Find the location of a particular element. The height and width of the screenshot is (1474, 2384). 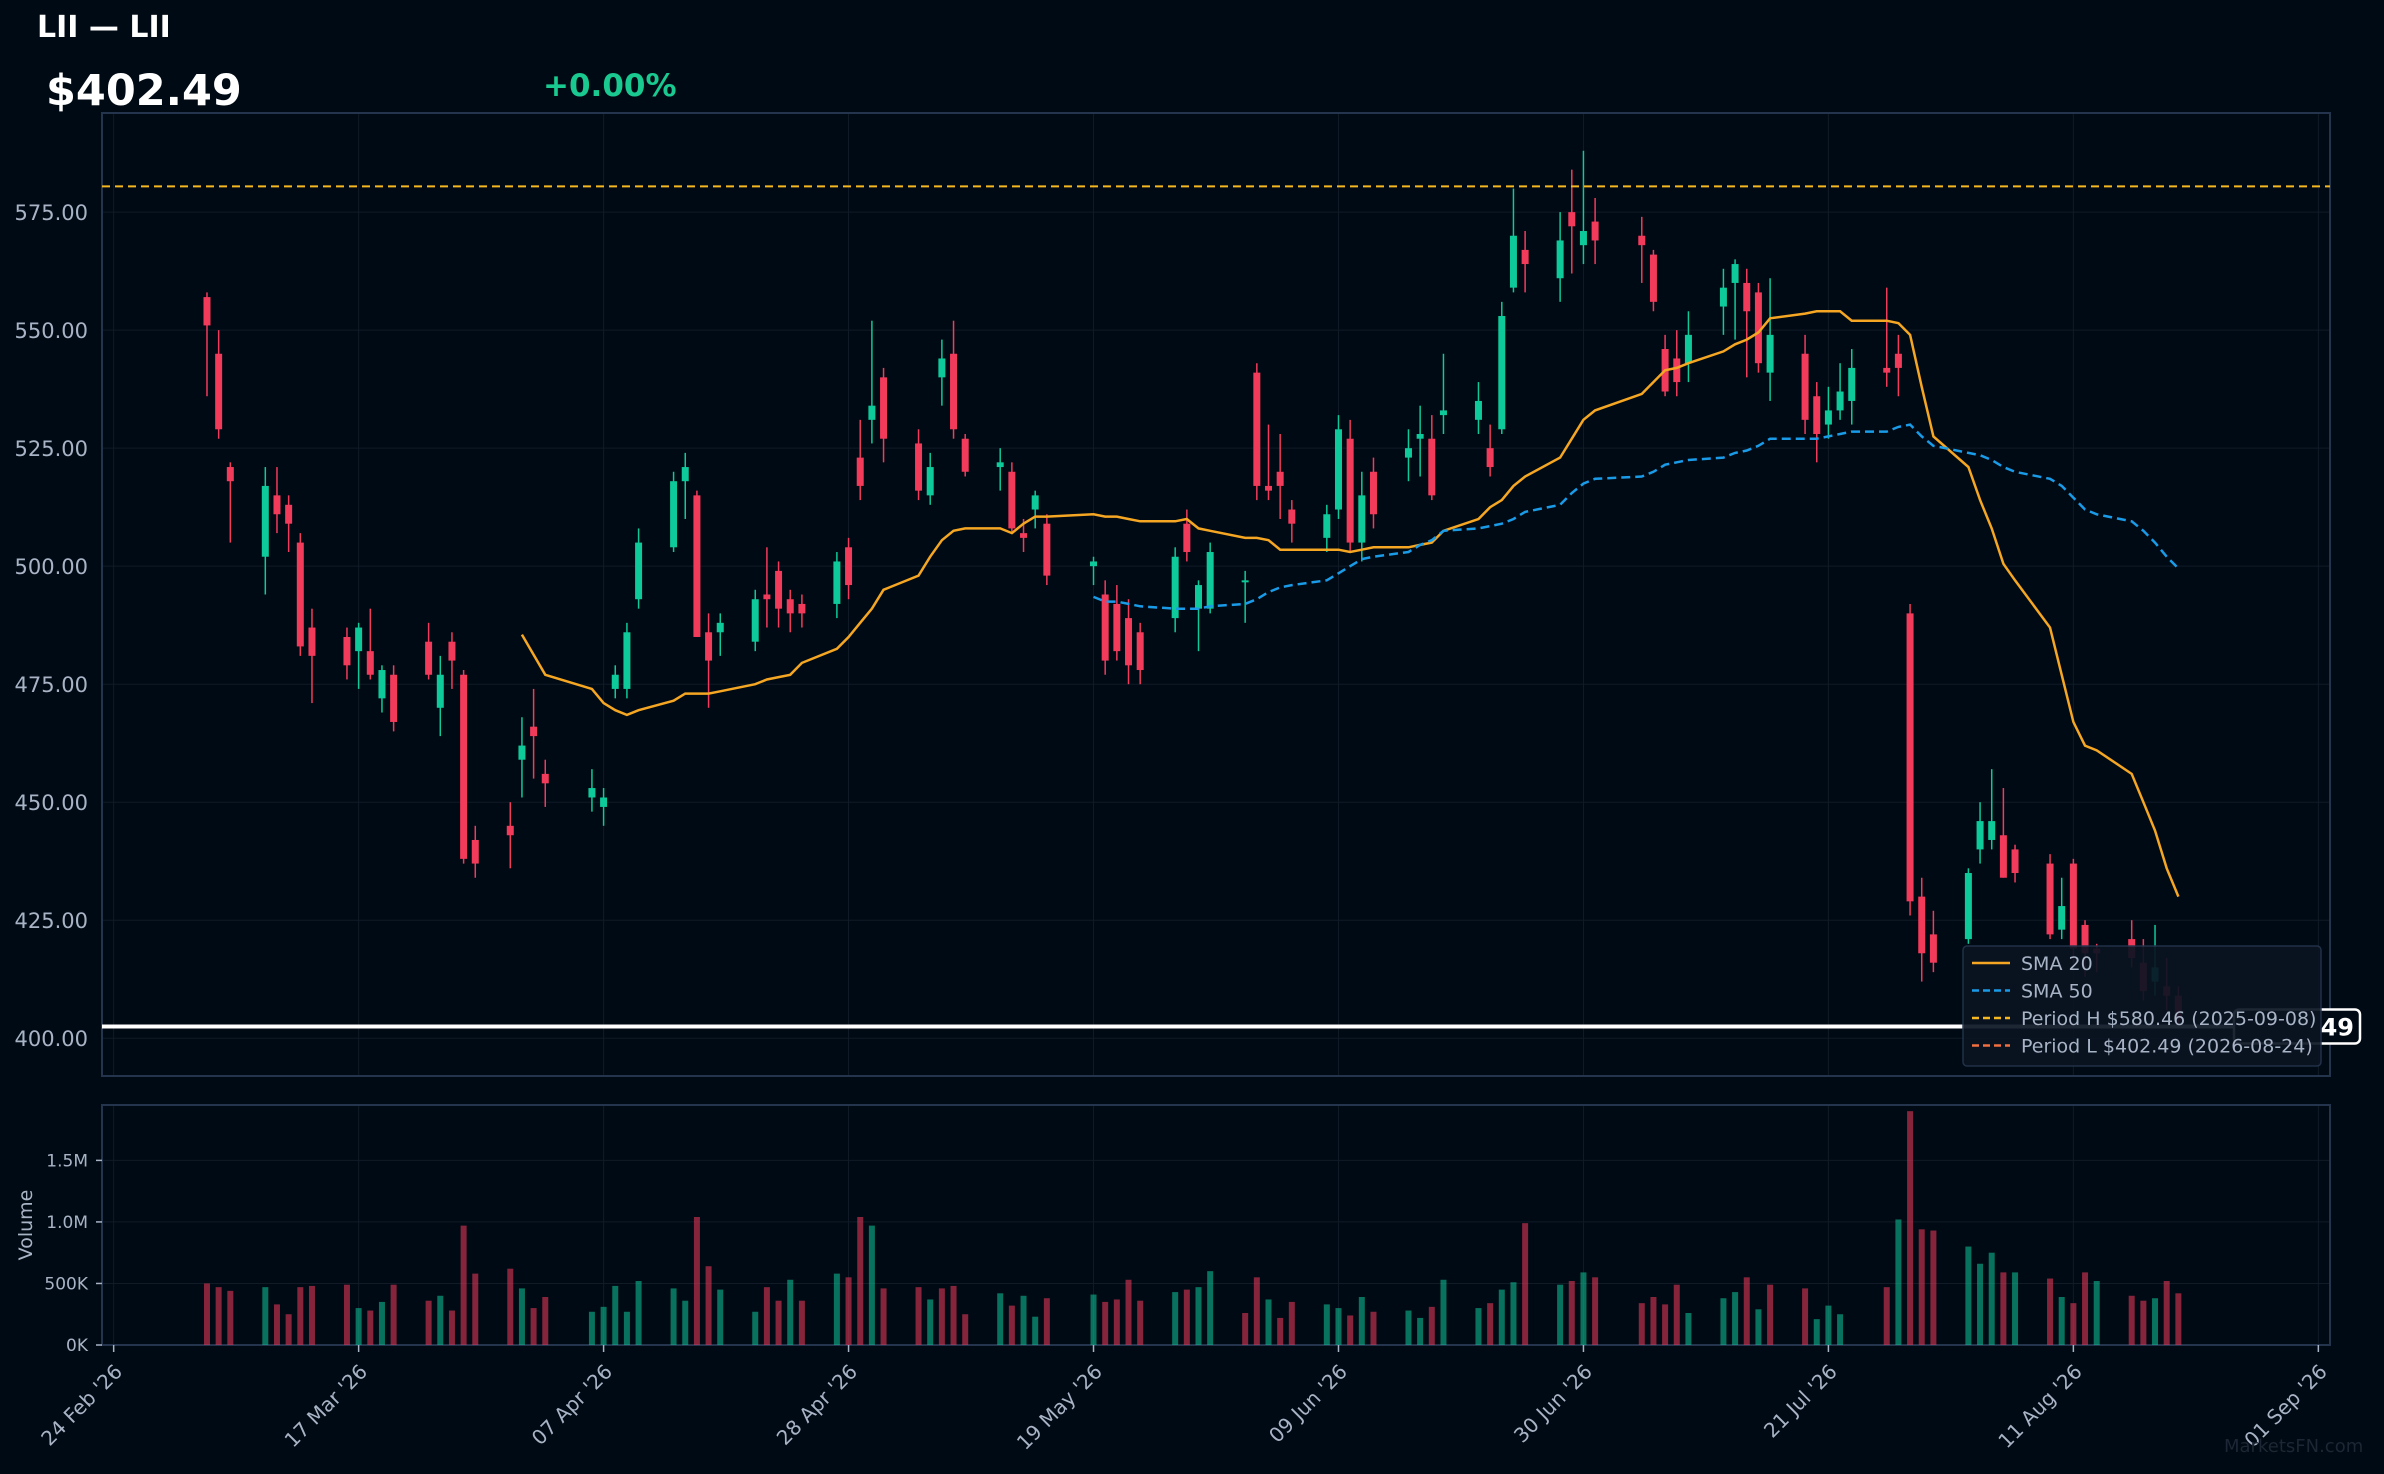

price-tick-label: 425.00 is located at coordinates (51, 921).